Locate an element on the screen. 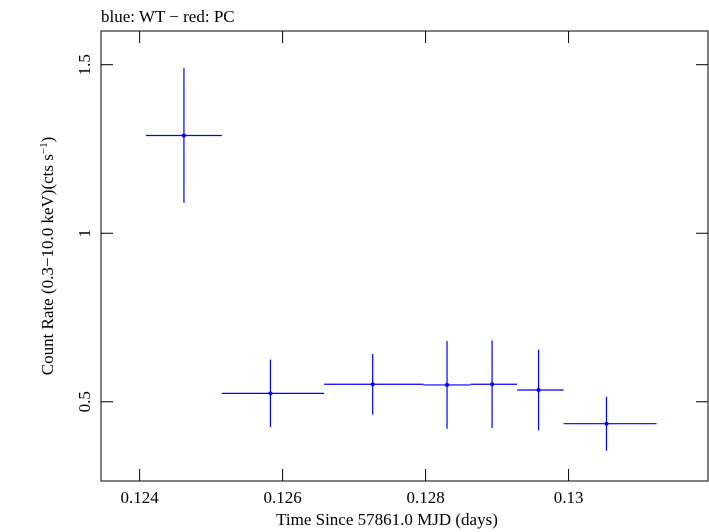 The height and width of the screenshot is (532, 709). chart-title: blue: WT − red: PC is located at coordinates (168, 16).